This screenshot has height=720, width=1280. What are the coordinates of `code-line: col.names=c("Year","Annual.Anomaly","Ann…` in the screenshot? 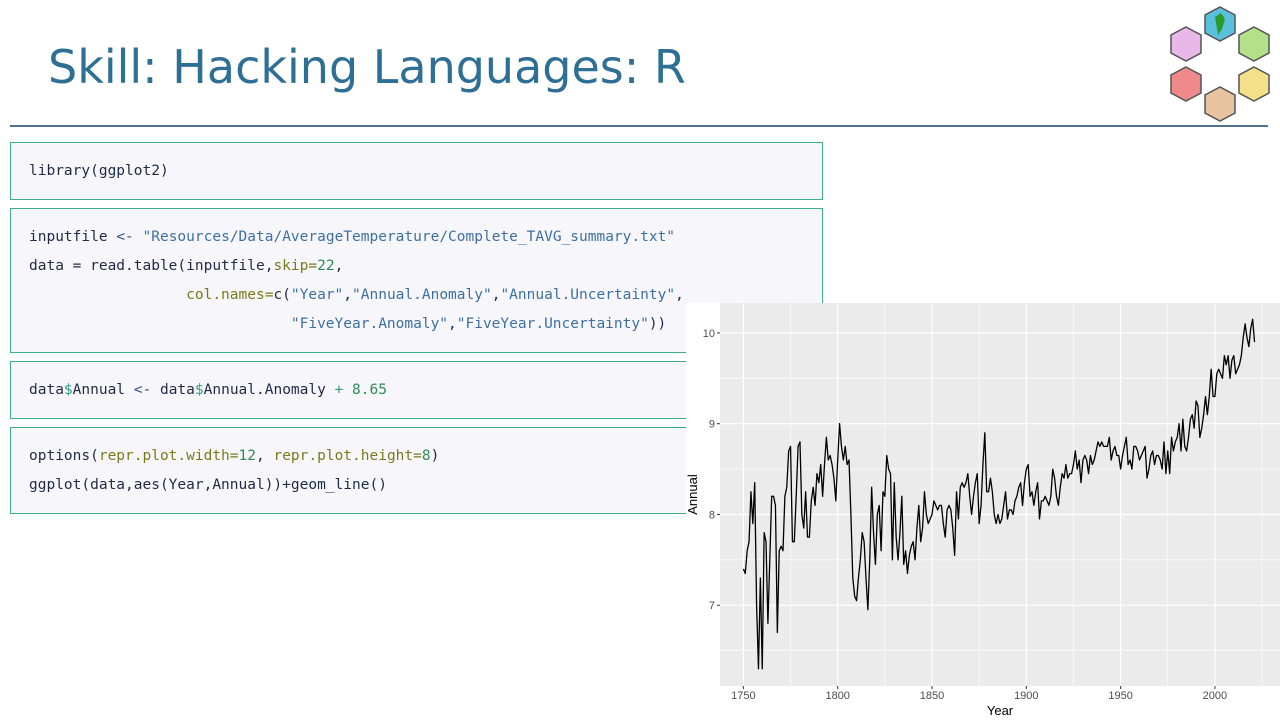 It's located at (356, 295).